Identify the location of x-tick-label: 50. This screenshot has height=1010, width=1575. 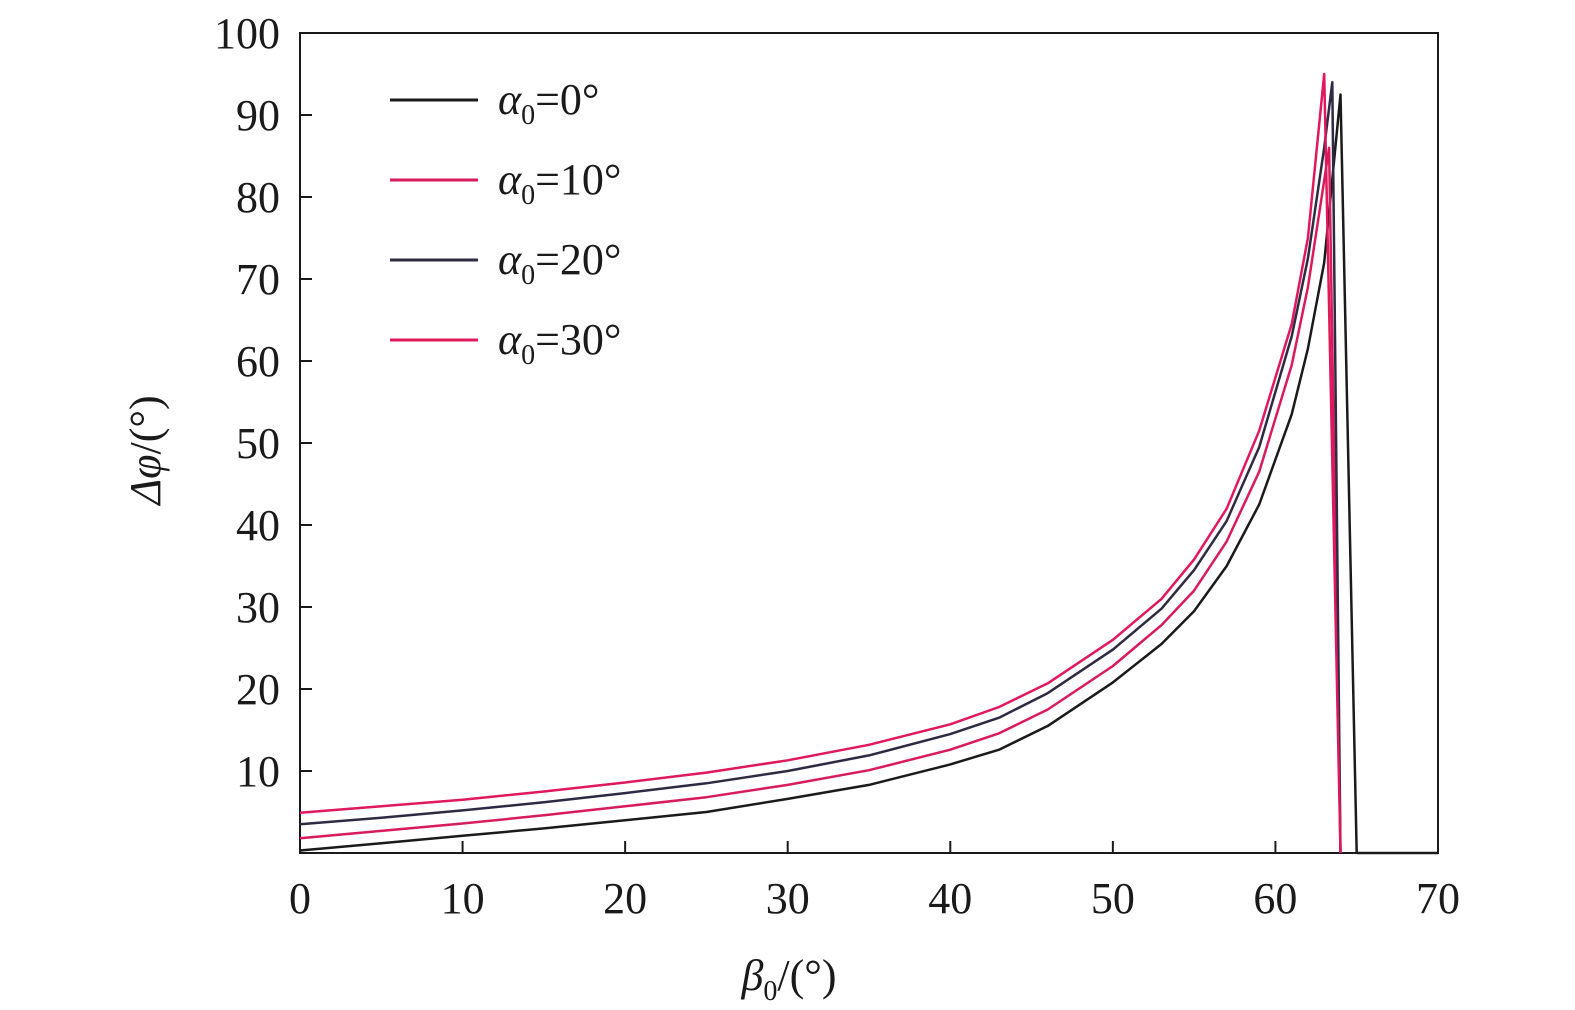
(1113, 898).